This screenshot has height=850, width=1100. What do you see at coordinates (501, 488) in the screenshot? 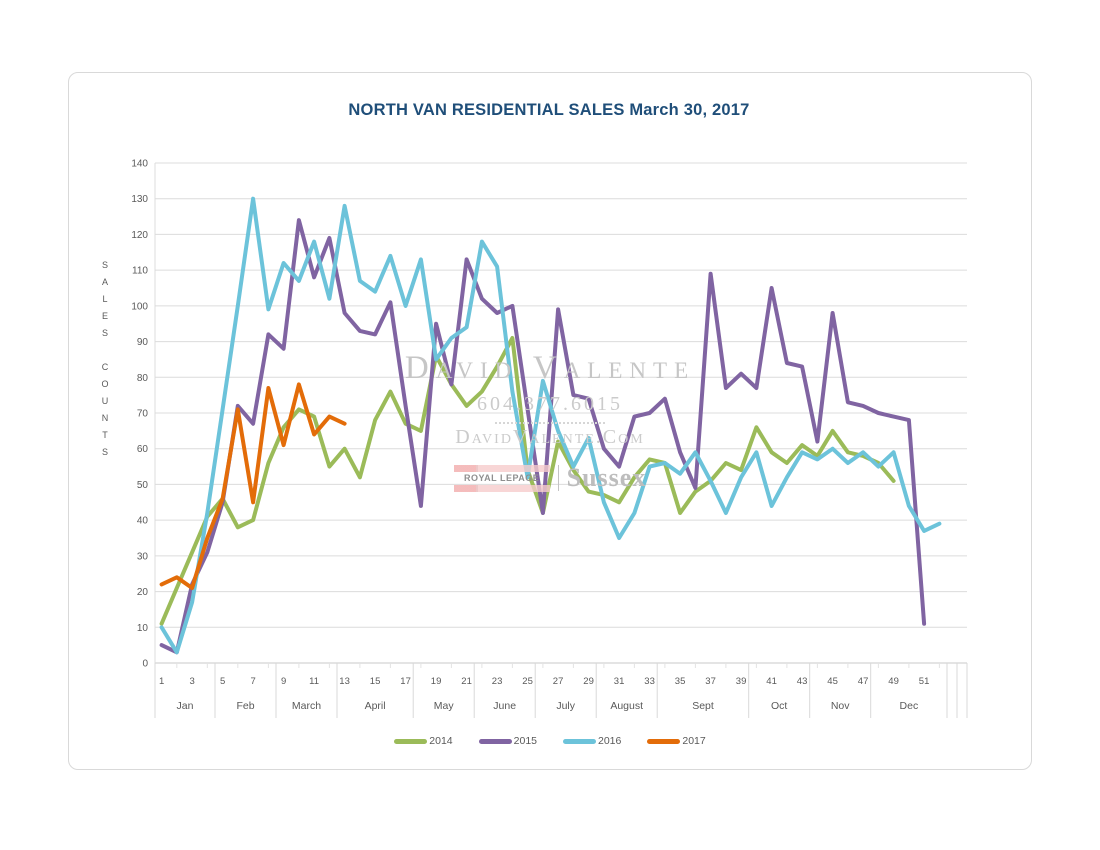
I see `royal-lepage-stripe-bottom` at bounding box center [501, 488].